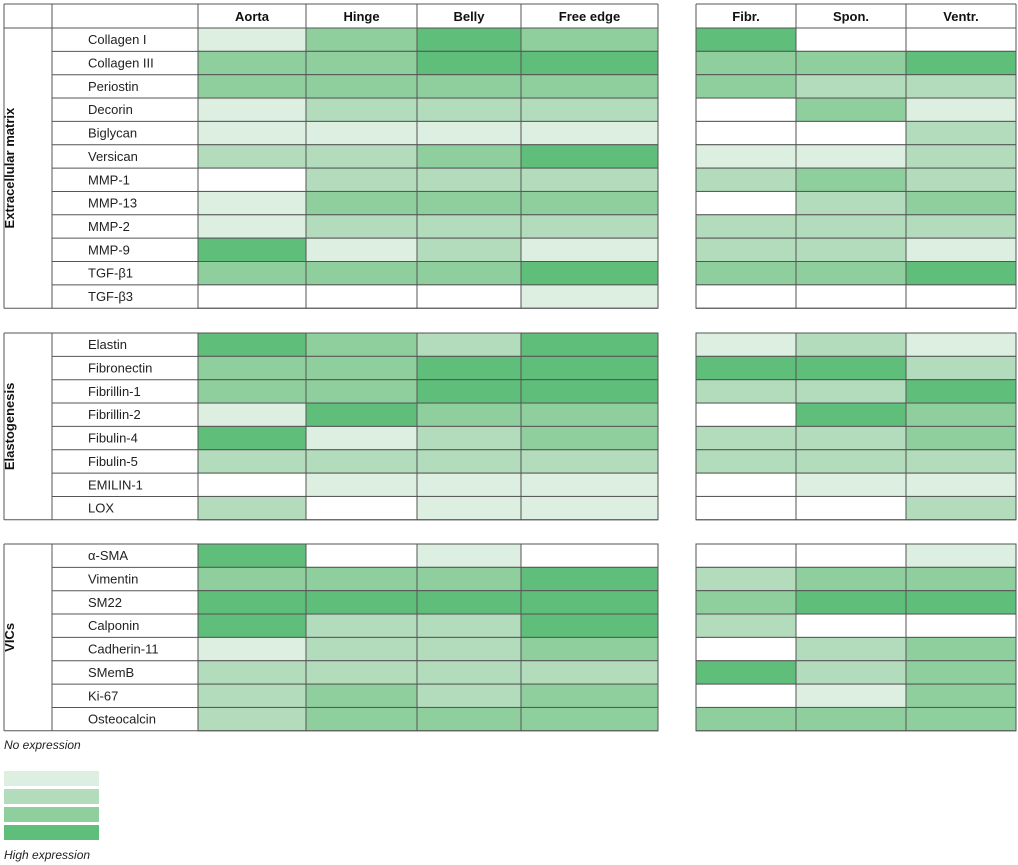  Describe the element at coordinates (110, 109) in the screenshot. I see `row-label: Decorin` at that location.